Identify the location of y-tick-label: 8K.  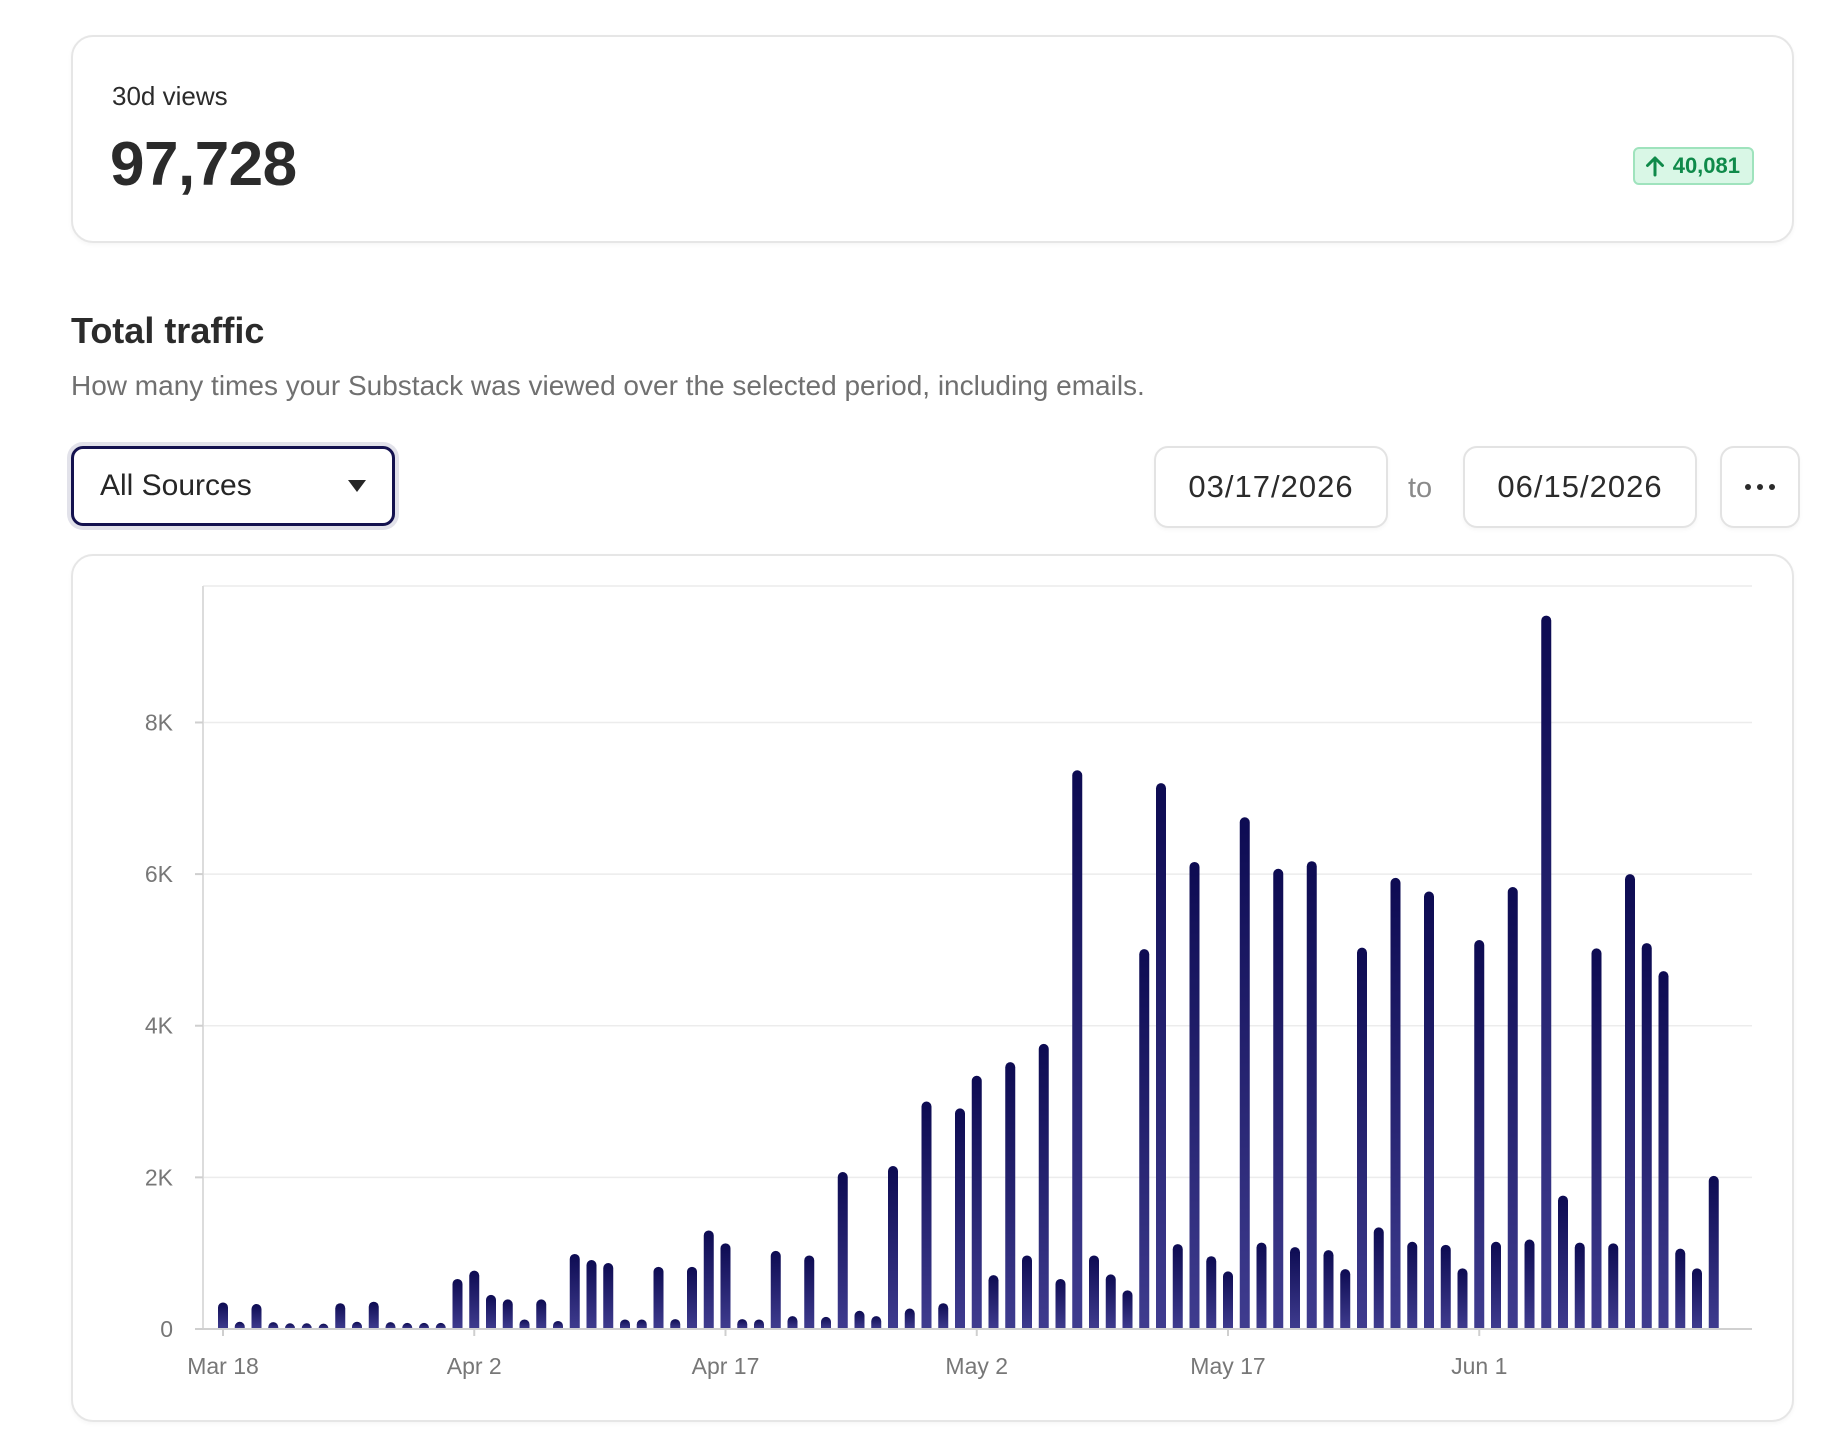
(159, 722).